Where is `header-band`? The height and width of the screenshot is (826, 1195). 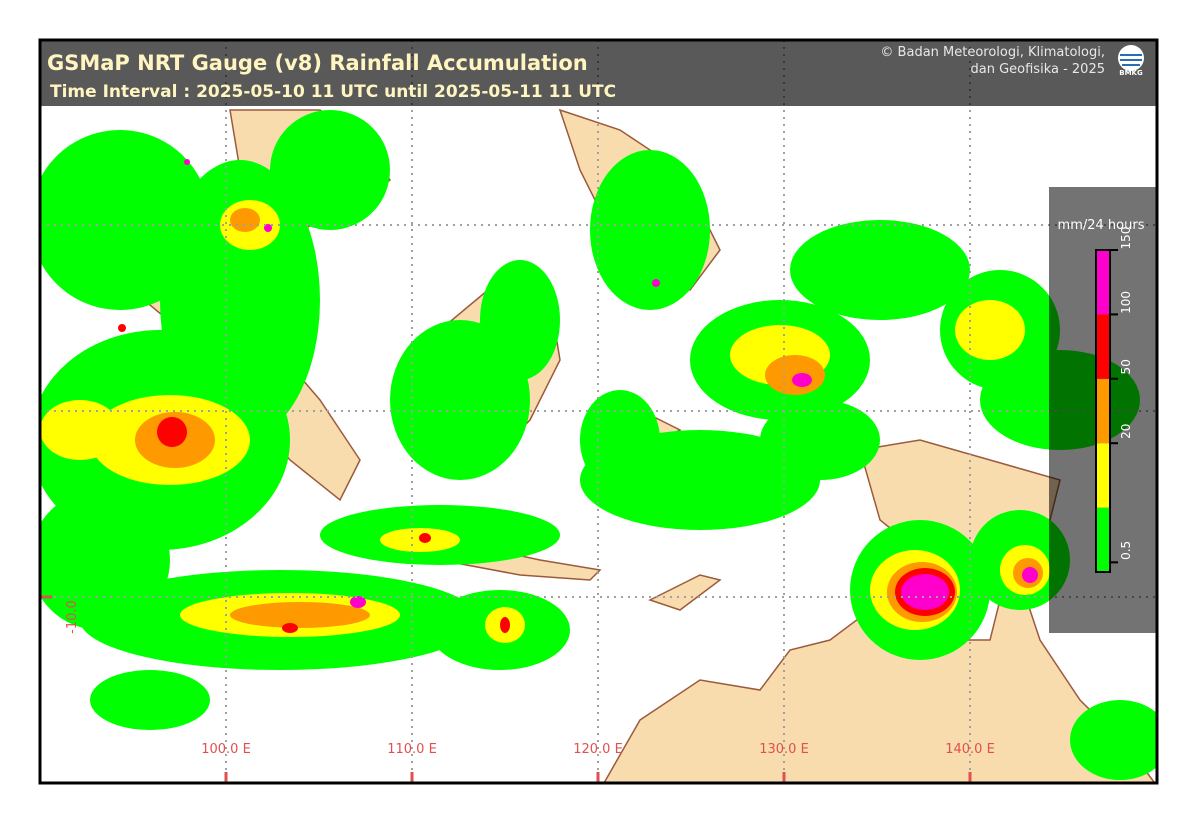 header-band is located at coordinates (598, 73).